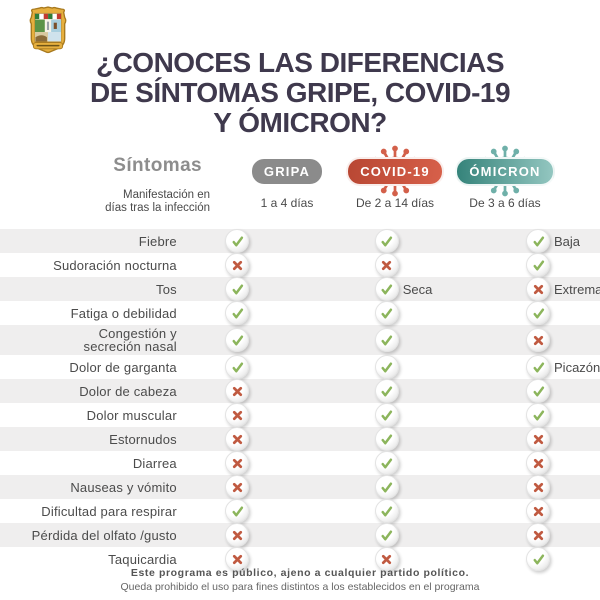  What do you see at coordinates (300, 463) in the screenshot?
I see `table-row: Diarrea` at bounding box center [300, 463].